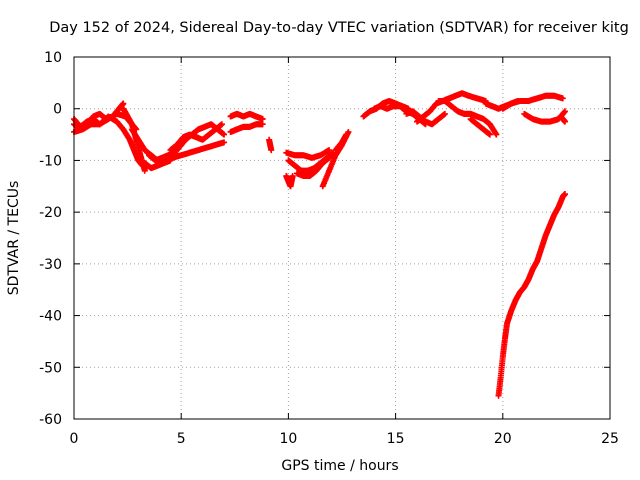 Image resolution: width=640 pixels, height=480 pixels. Describe the element at coordinates (50, 368) in the screenshot. I see `y-tick-label: -50` at that location.